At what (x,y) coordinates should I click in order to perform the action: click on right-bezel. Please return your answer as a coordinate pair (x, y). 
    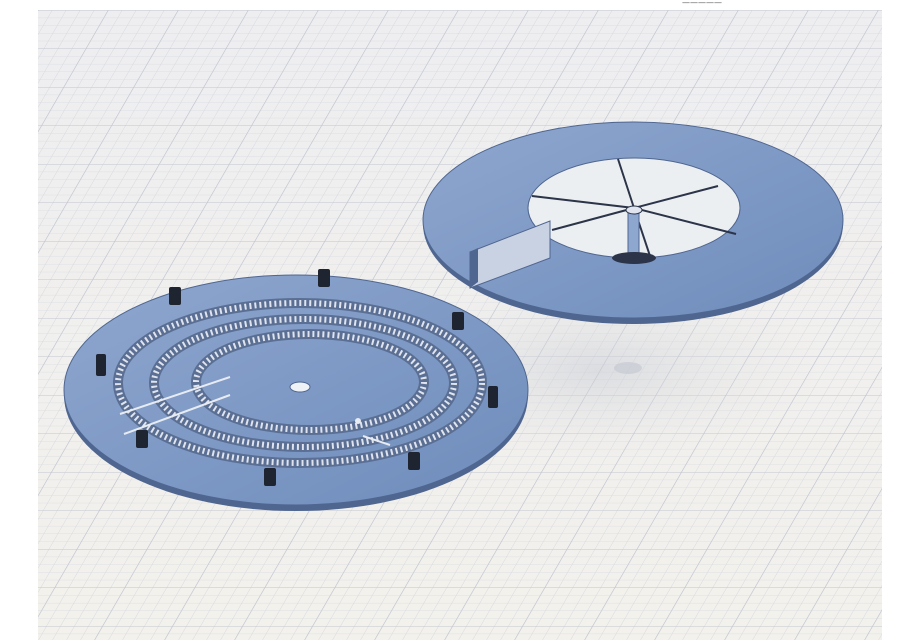
    Looking at the image, I should click on (890, 320).